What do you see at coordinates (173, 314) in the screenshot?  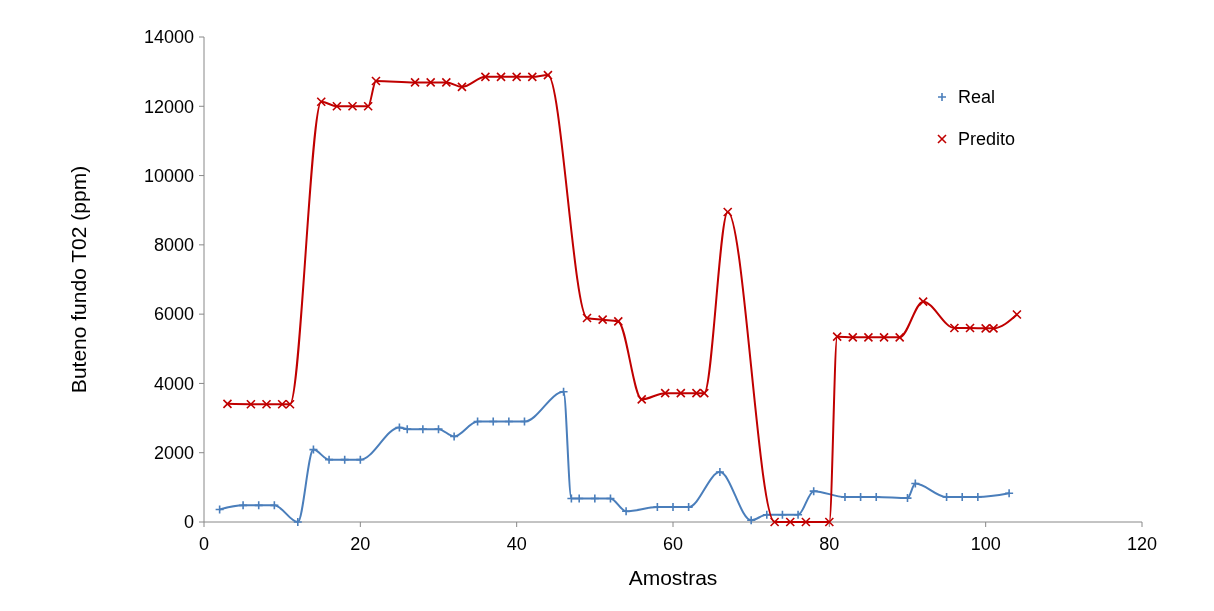 I see `y-tick-label: 6000` at bounding box center [173, 314].